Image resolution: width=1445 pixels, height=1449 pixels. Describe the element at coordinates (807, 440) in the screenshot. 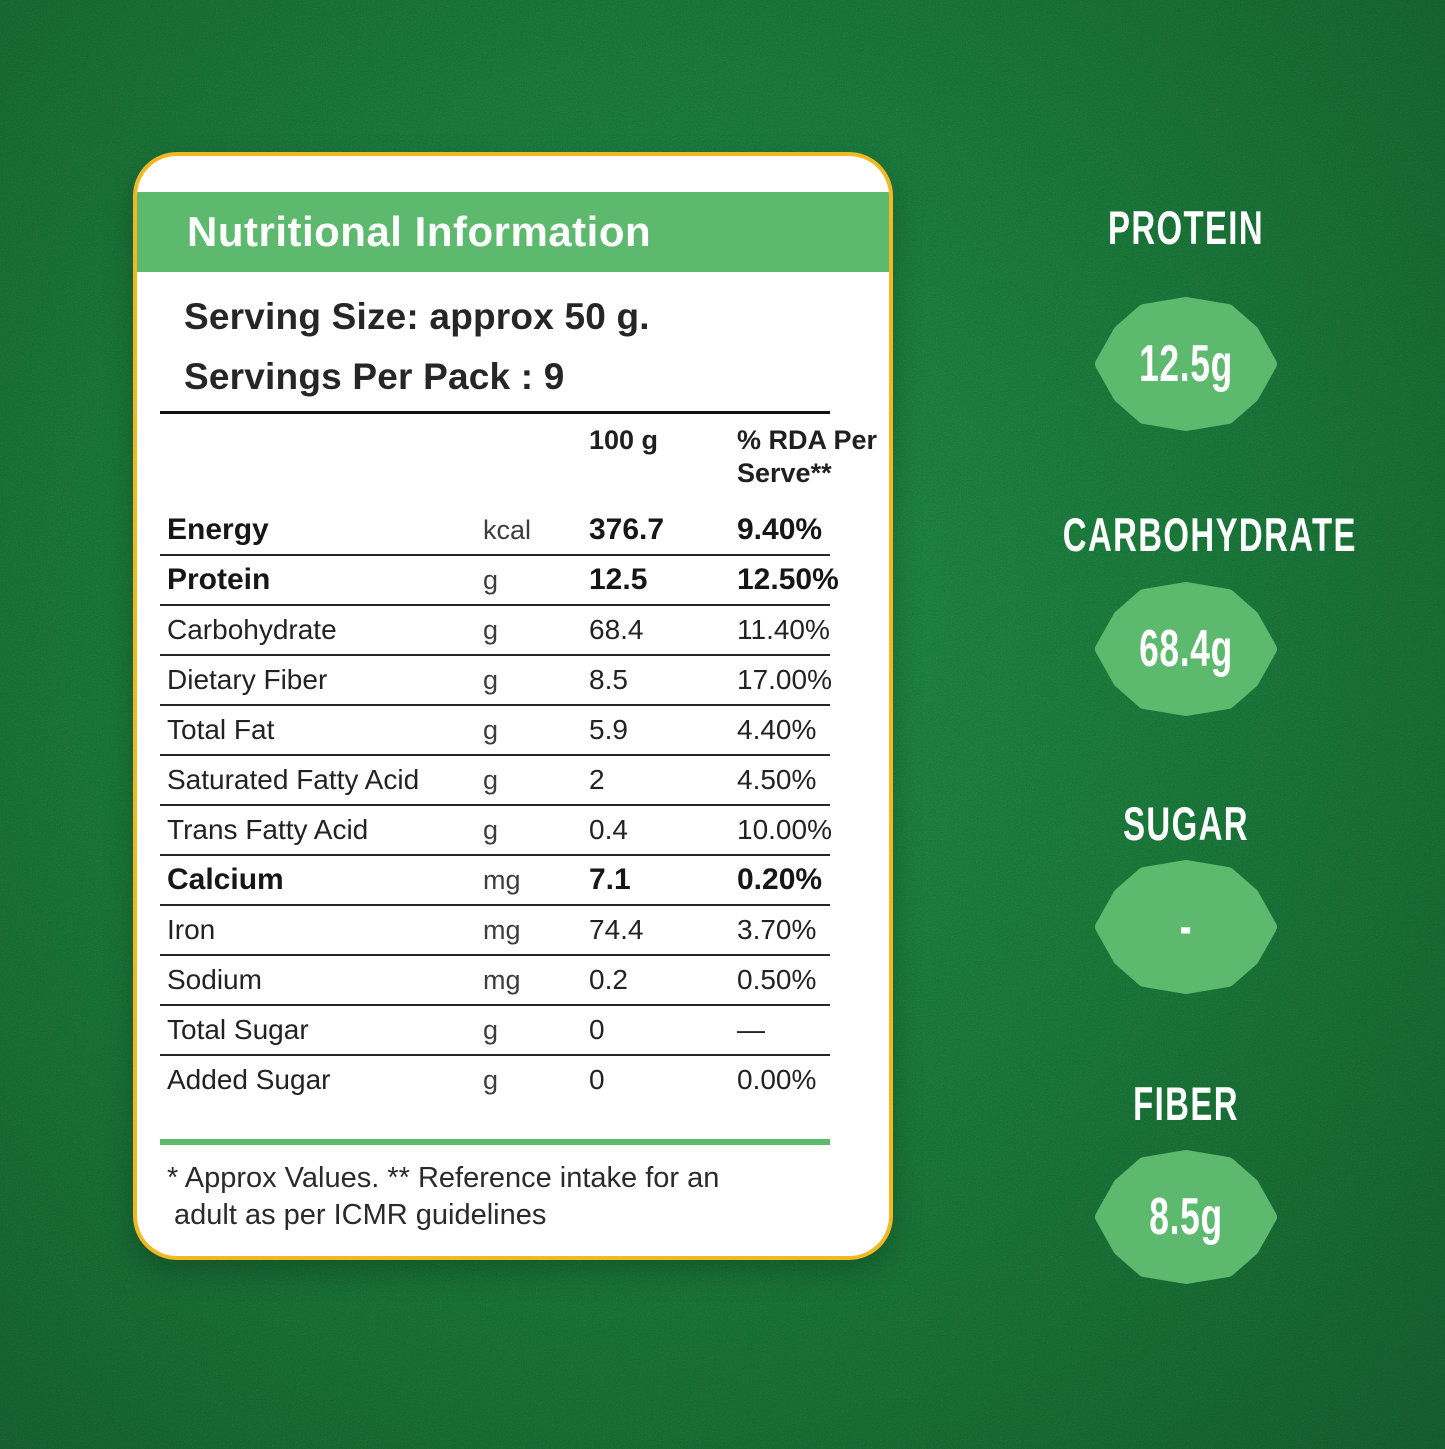

I see `column-header-rda-line1: % RDA Per` at that location.